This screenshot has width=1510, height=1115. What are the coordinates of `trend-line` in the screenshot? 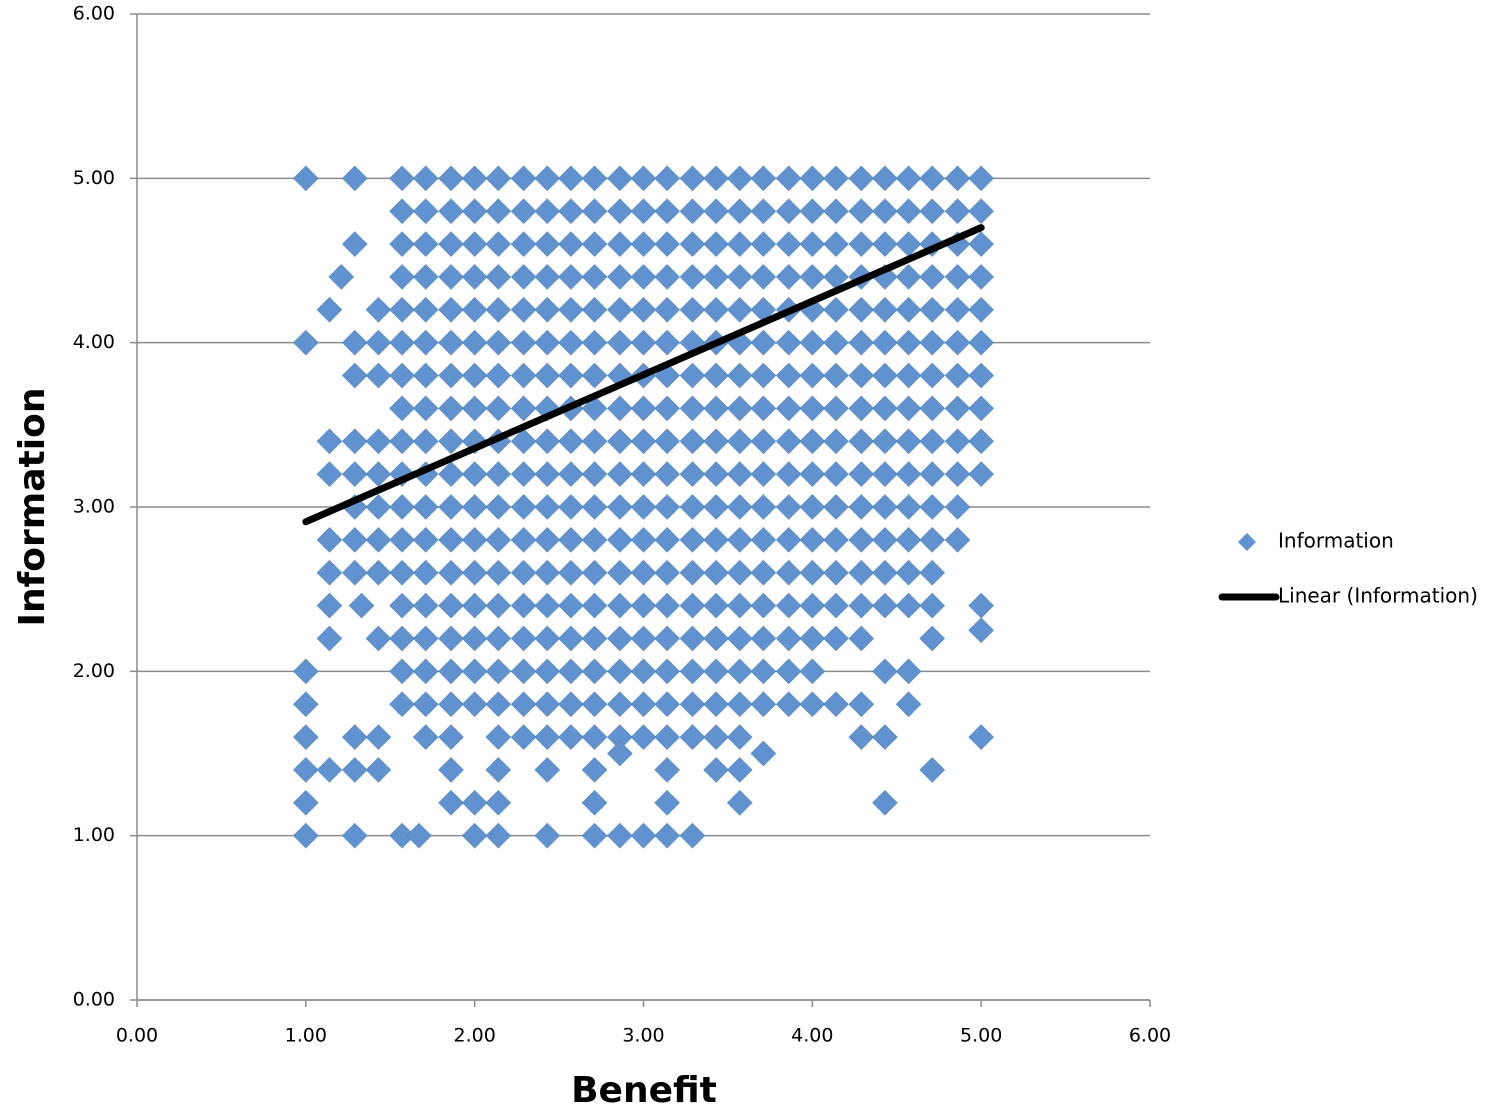 It's located at (643, 375).